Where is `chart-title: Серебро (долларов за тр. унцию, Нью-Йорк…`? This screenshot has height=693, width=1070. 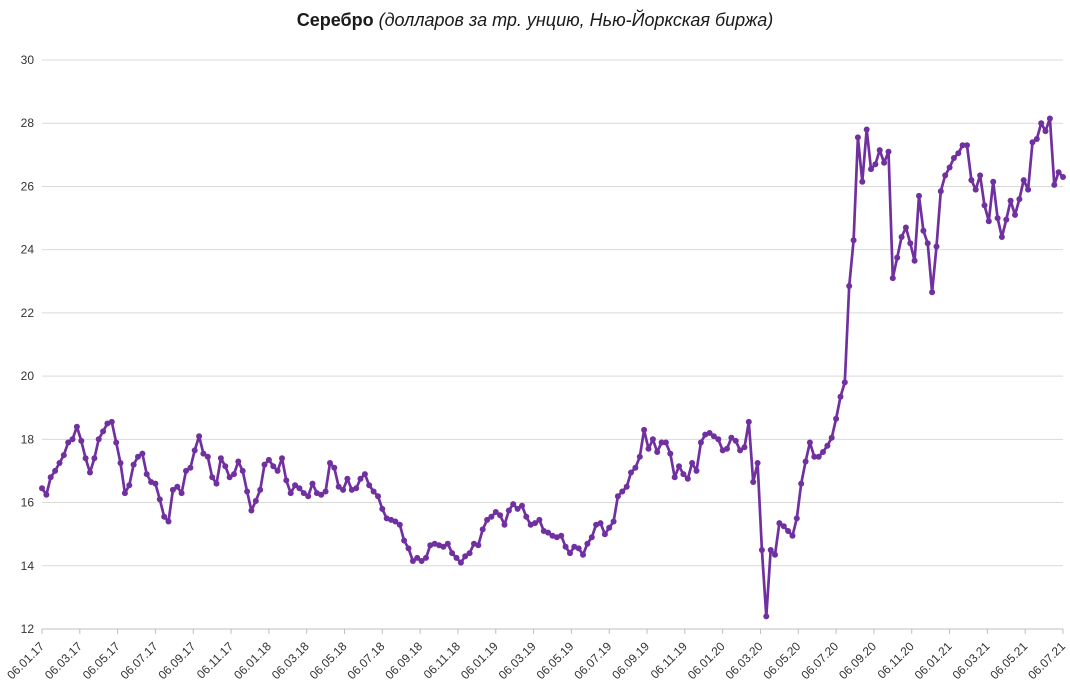
chart-title: Серебро (долларов за тр. унцию, Нью-Йорк… is located at coordinates (535, 20).